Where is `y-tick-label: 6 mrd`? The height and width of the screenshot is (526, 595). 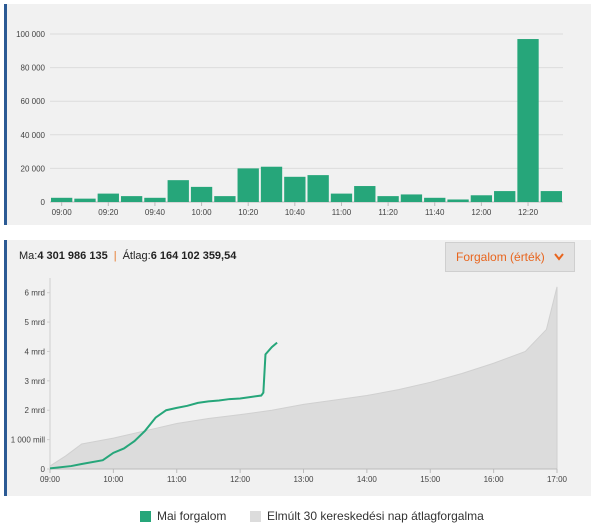
y-tick-label: 6 mrd is located at coordinates (35, 293).